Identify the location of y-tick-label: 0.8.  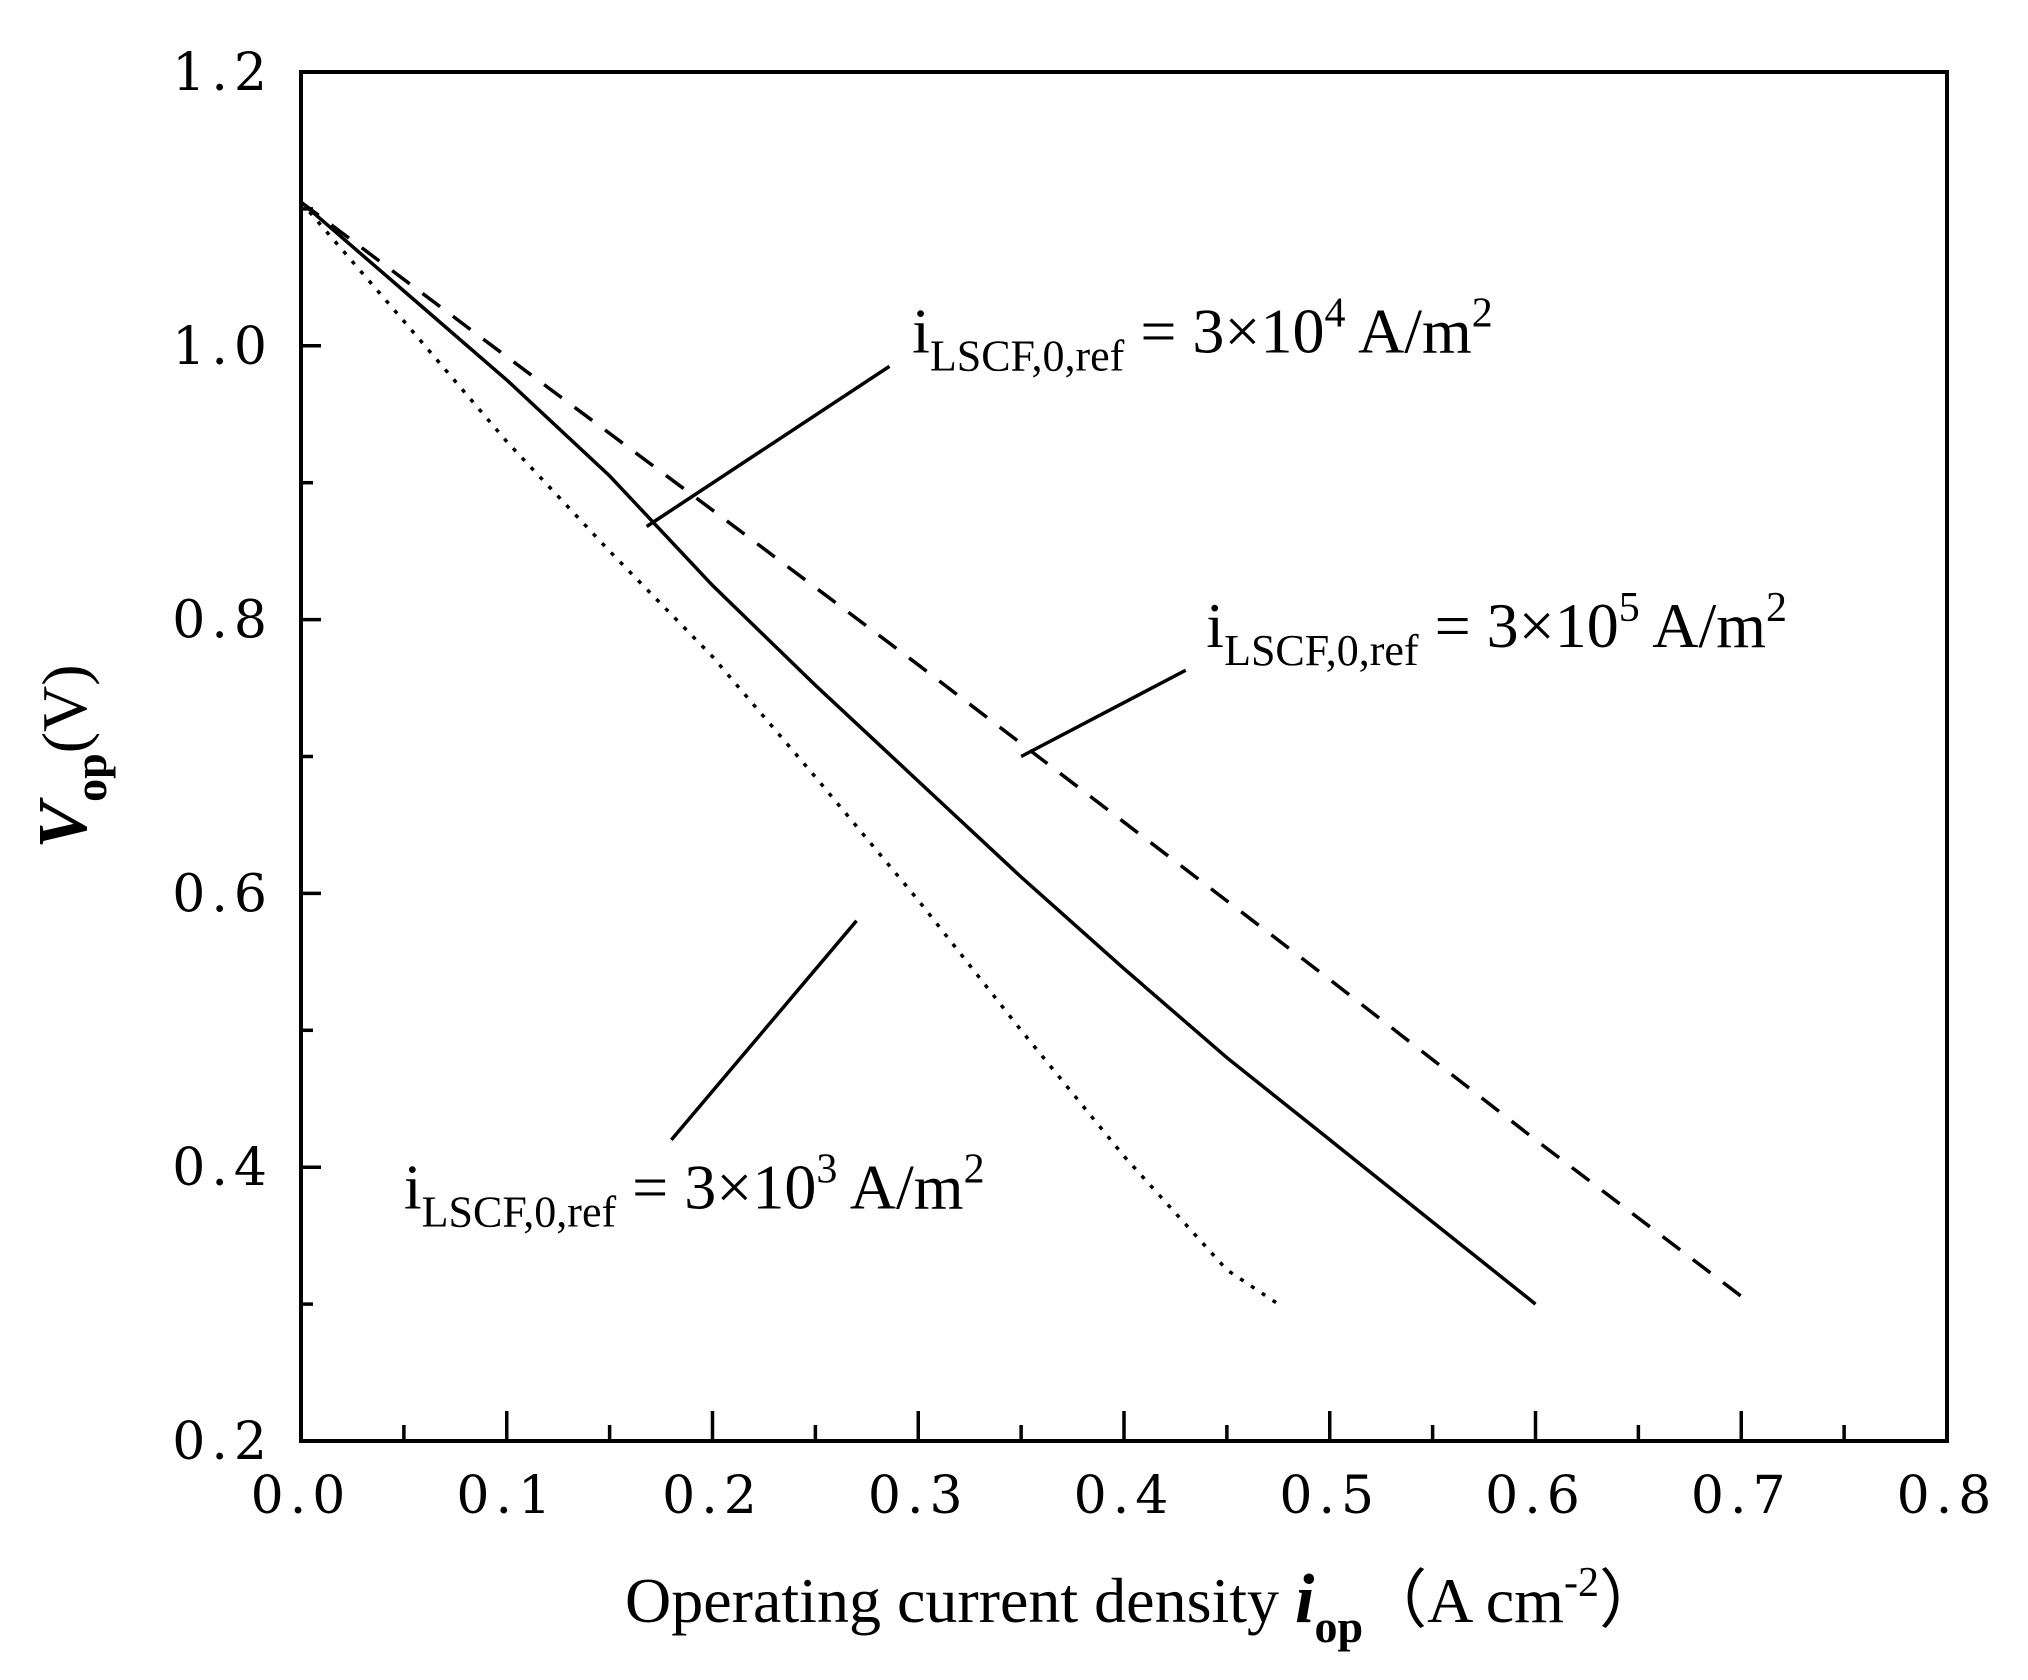
(222, 621).